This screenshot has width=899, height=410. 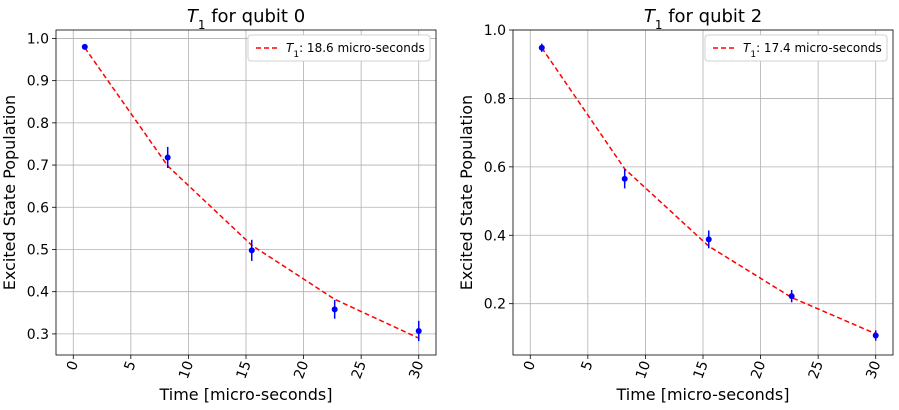 I want to click on y-tick-label: 0.5, so click(x=38, y=250).